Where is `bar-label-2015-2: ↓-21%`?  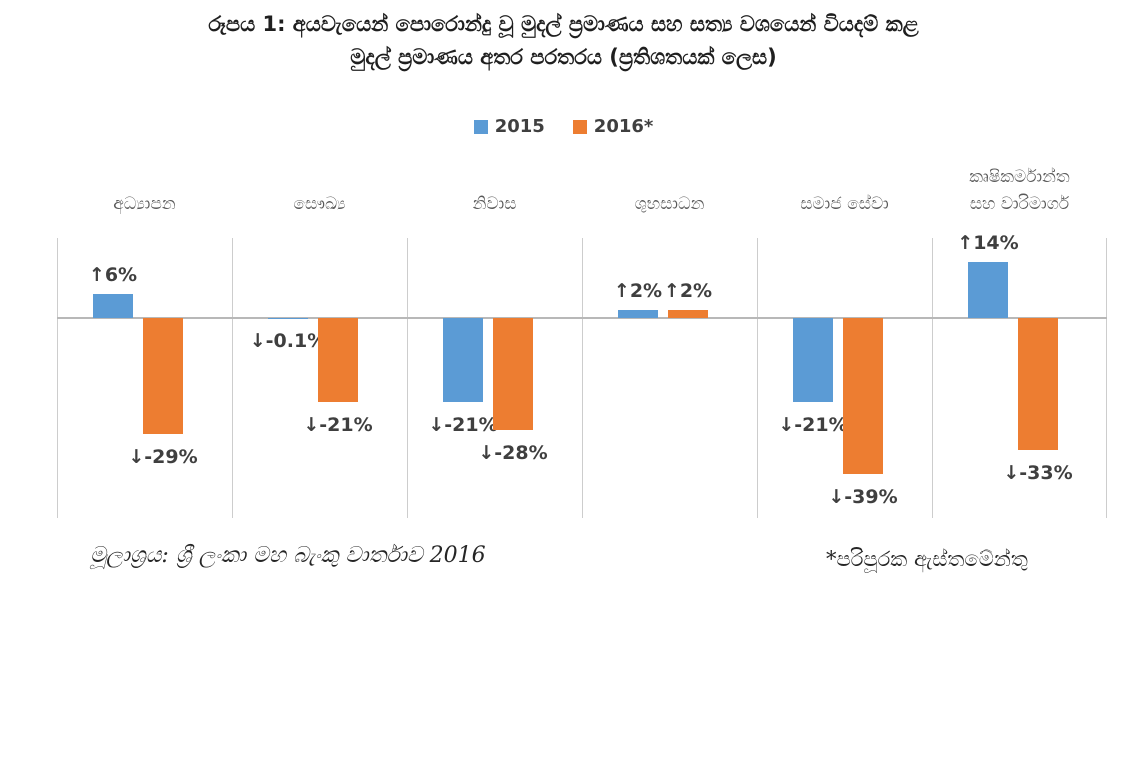 bar-label-2015-2: ↓-21% is located at coordinates (463, 425).